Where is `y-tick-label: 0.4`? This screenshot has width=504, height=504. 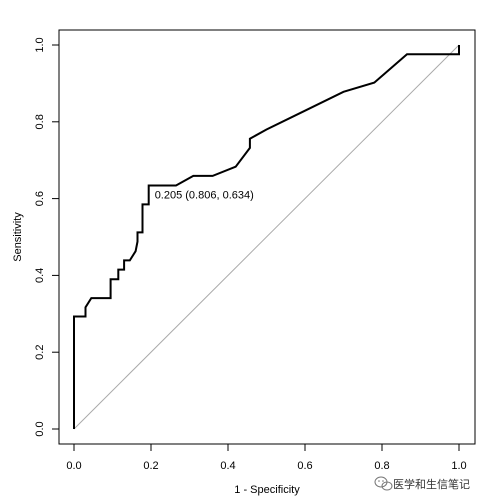 y-tick-label: 0.4 is located at coordinates (40, 275).